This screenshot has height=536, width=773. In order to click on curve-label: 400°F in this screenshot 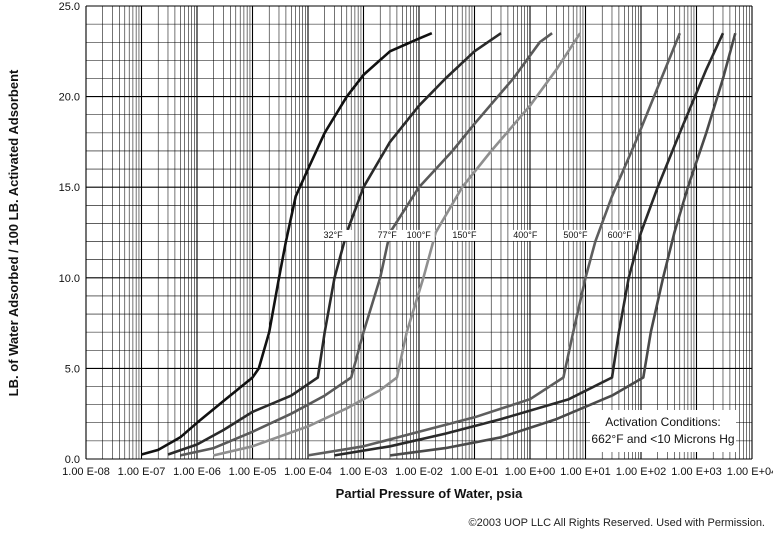, I will do `click(525, 235)`.